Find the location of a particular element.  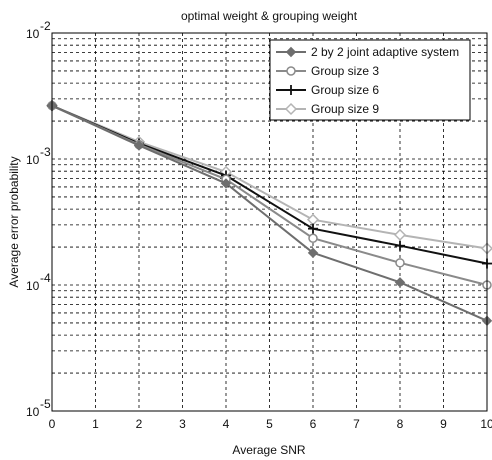

y-tick-exponent: -2 is located at coordinates (45, 26).